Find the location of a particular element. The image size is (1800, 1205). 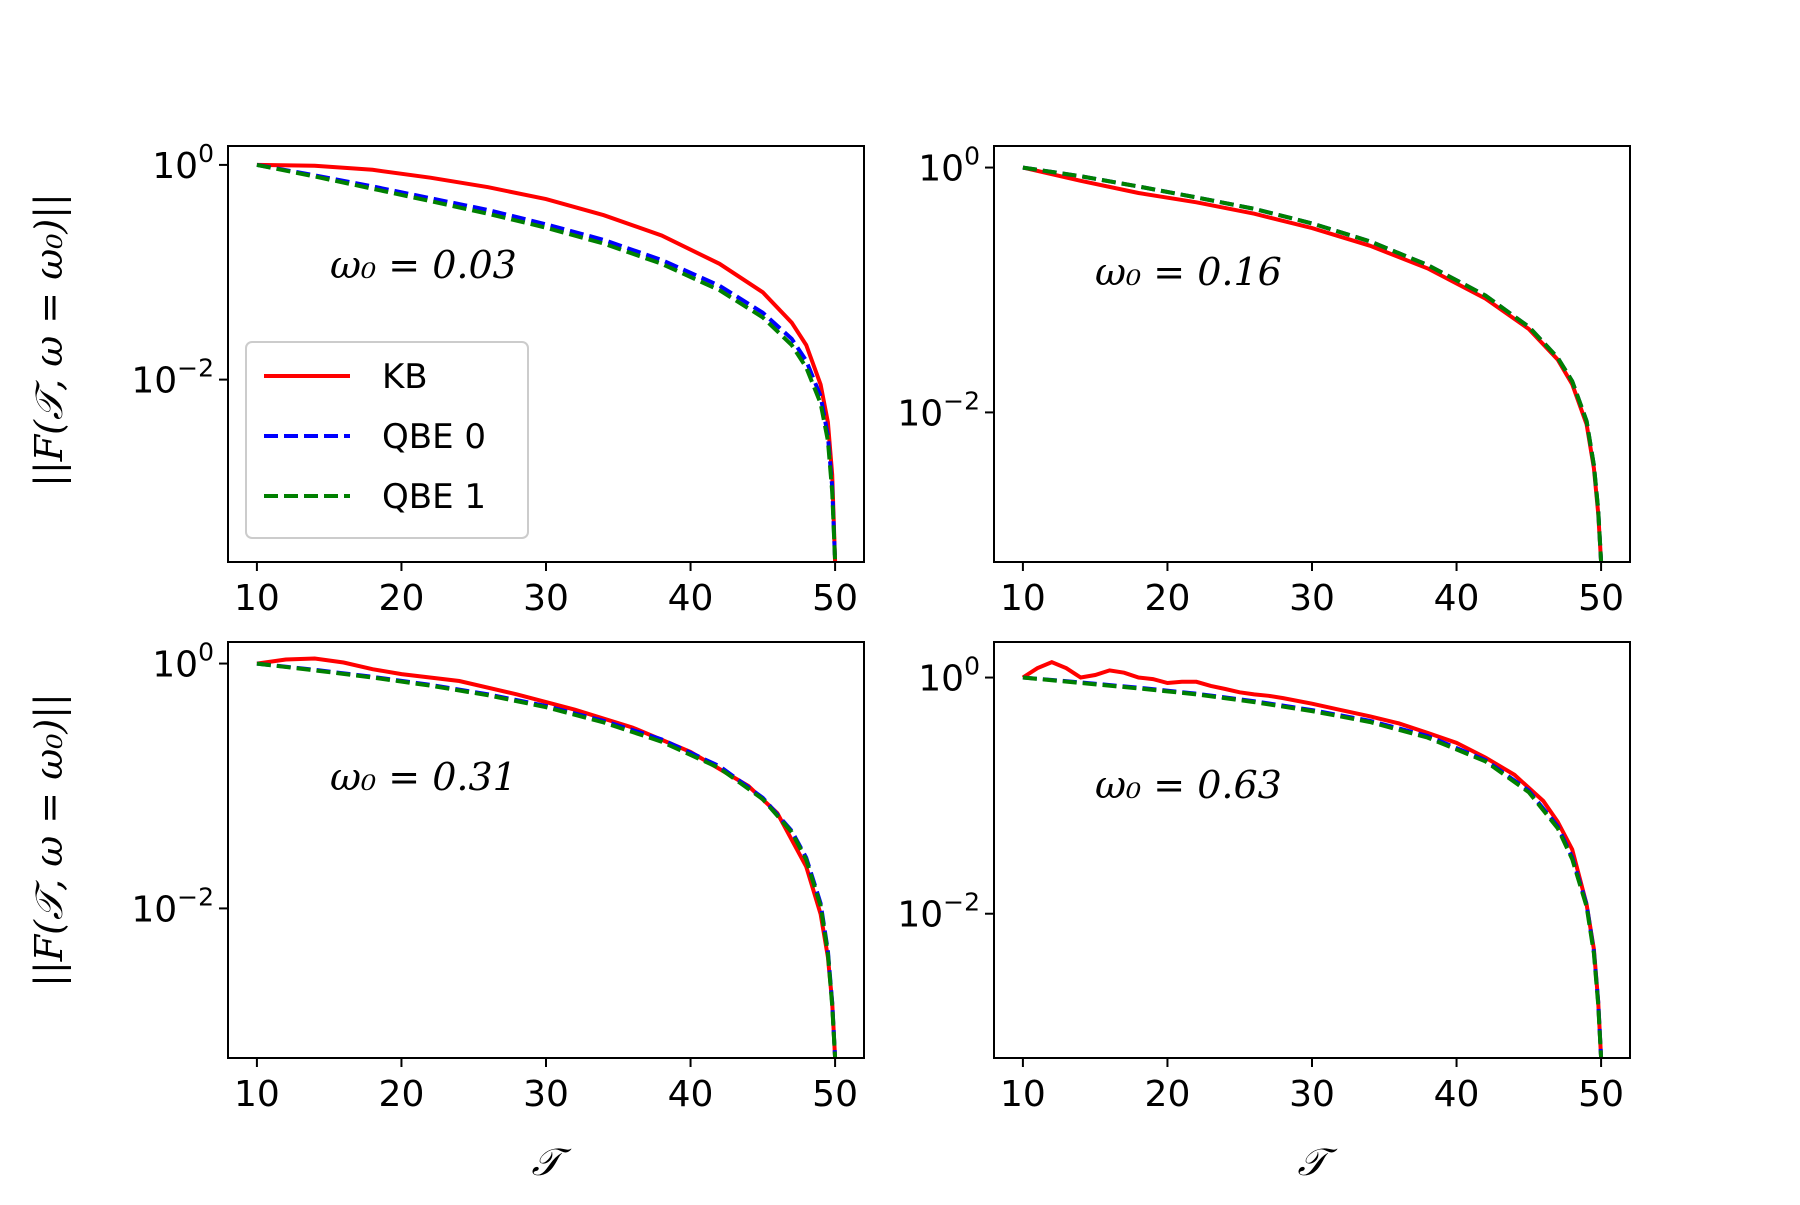

legend-label: QBE 1 is located at coordinates (434, 497).